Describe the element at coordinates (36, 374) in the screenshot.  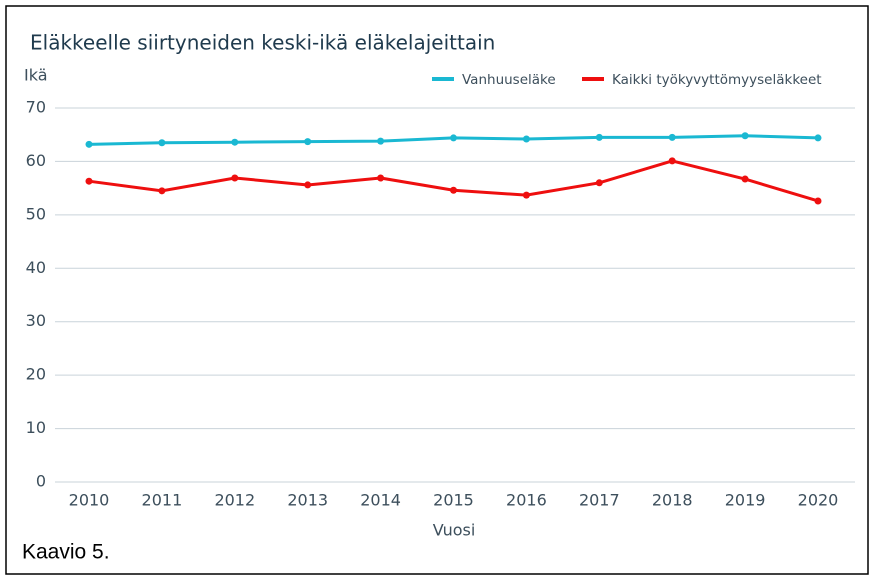
I see `y-tick-label: 20` at that location.